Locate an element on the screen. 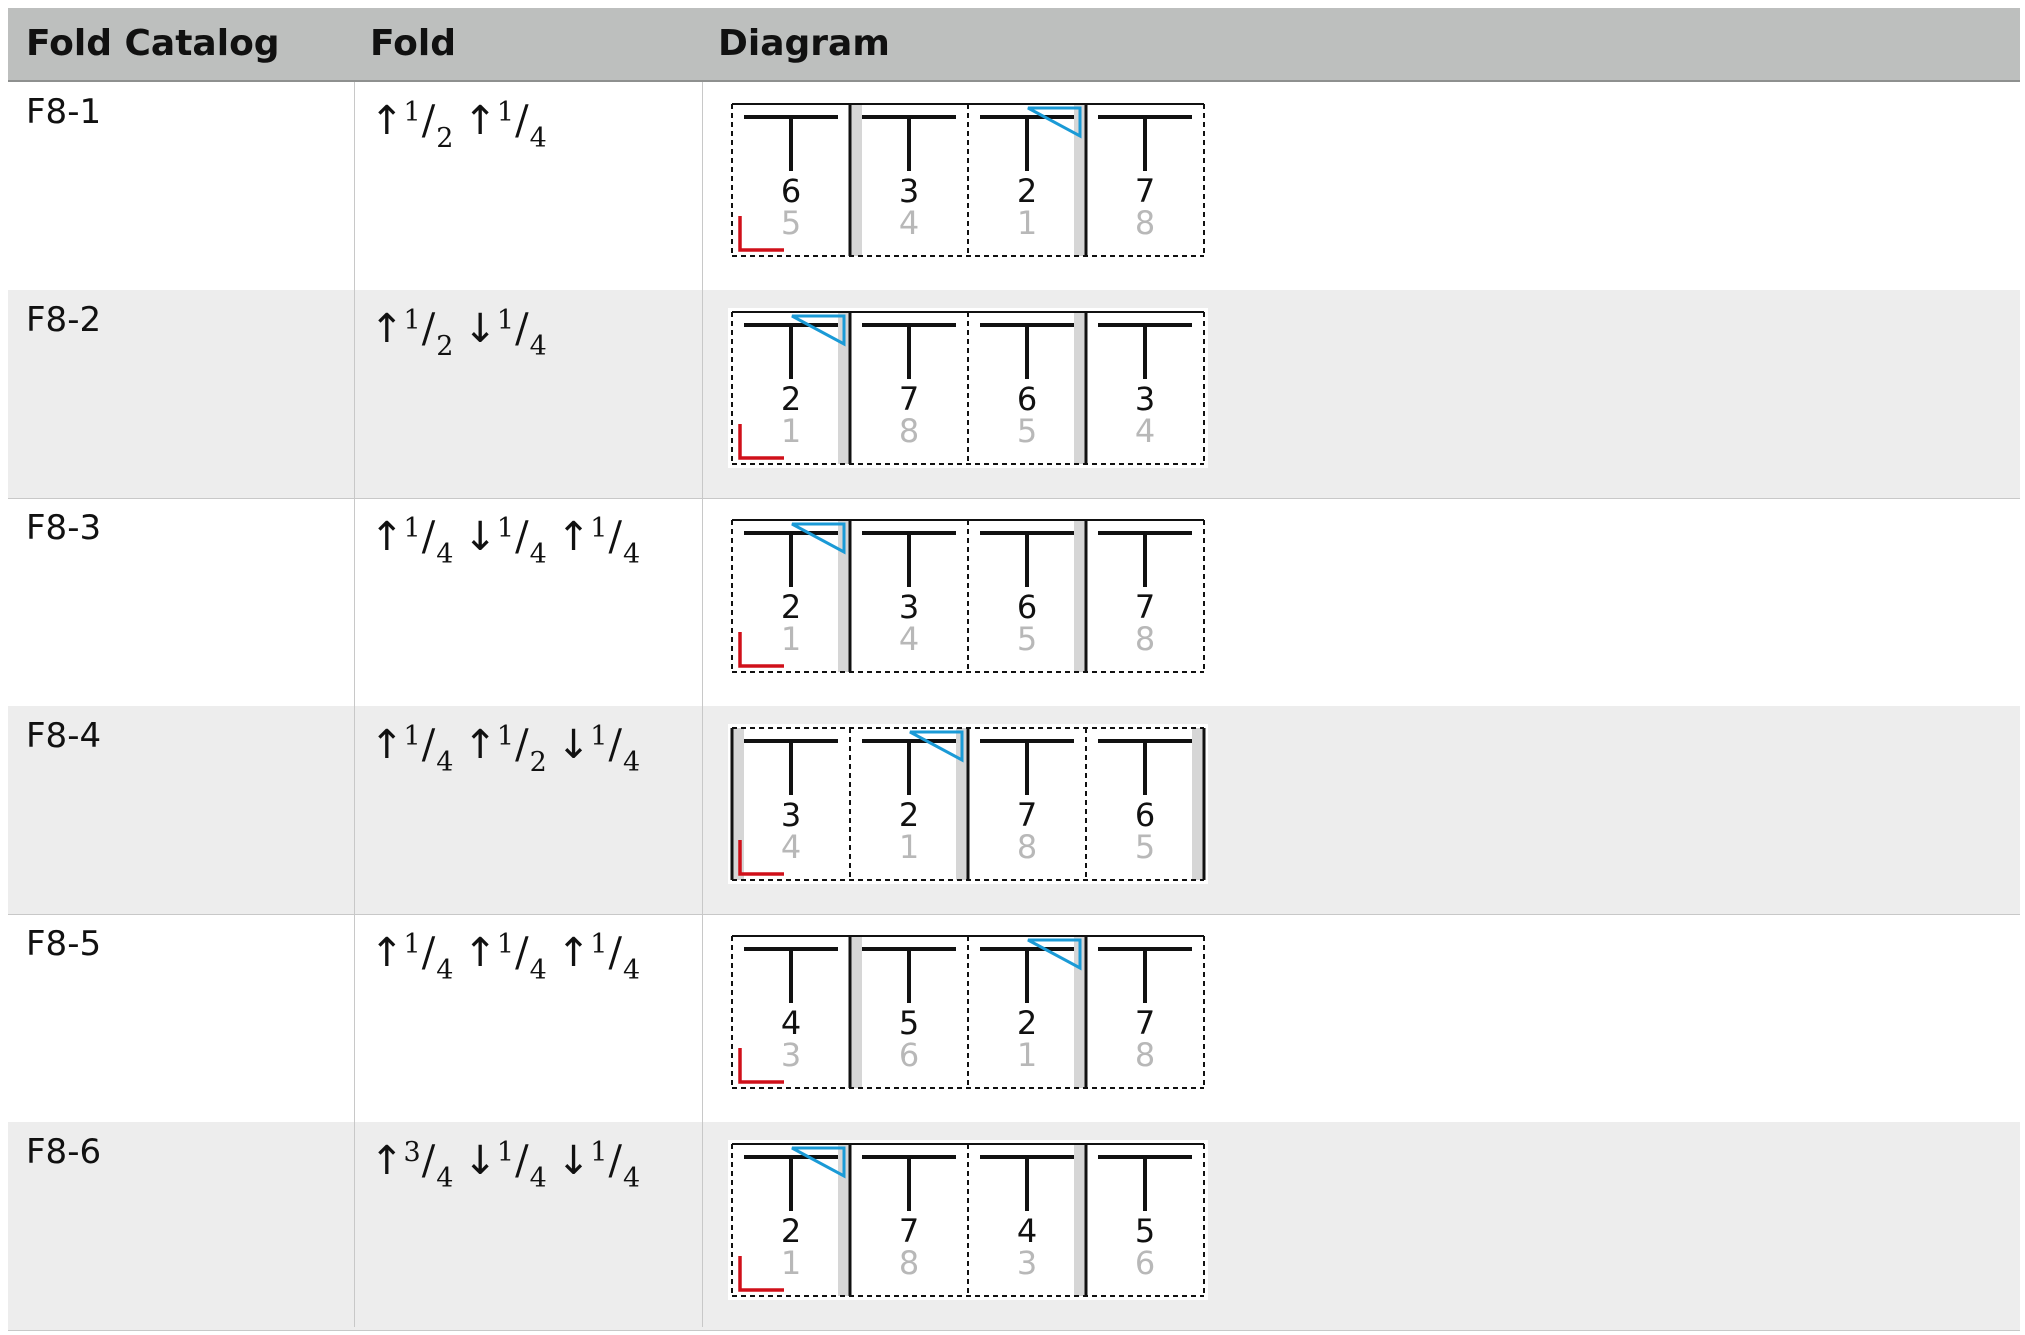 Image resolution: width=2025 pixels, height=1335 pixels. fold-sequence: ↑1/4 ↑1/2 ↓1/4 is located at coordinates (510, 749).